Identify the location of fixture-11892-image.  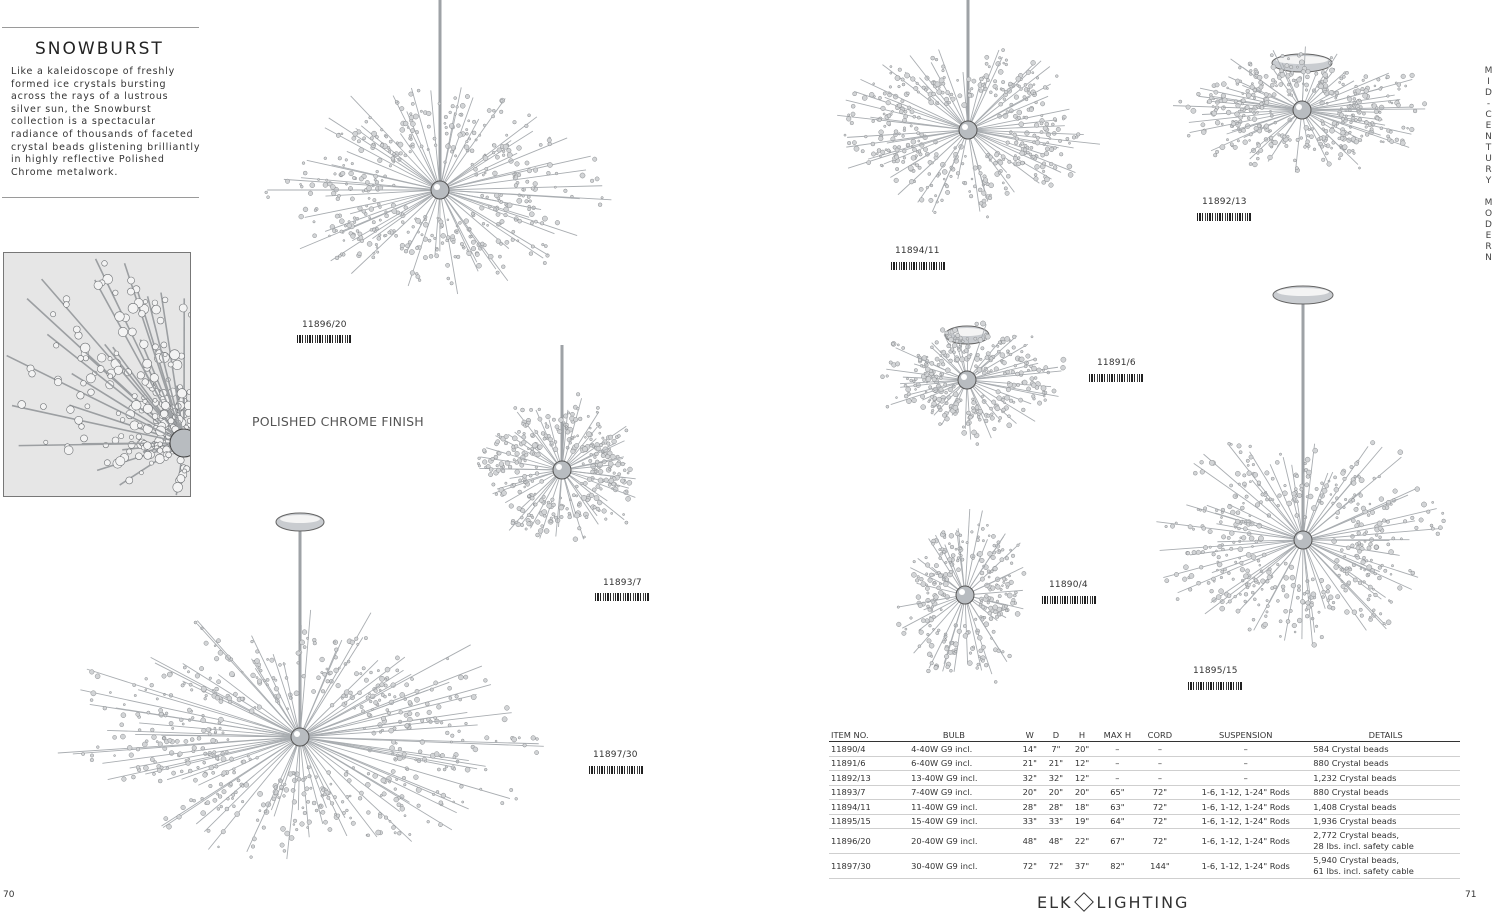
(1300, 109).